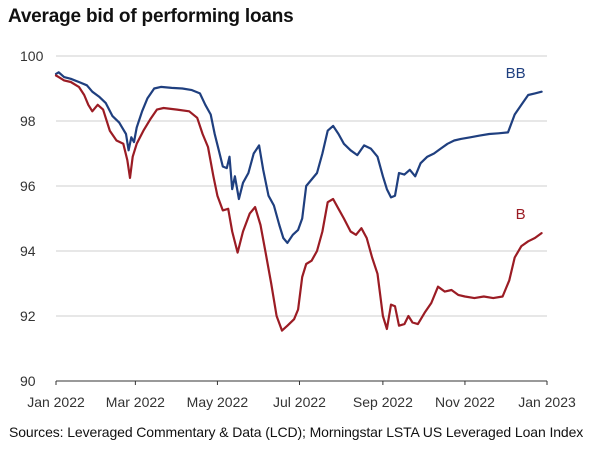 The height and width of the screenshot is (450, 600). What do you see at coordinates (32, 56) in the screenshot?
I see `y-tick-label: 100` at bounding box center [32, 56].